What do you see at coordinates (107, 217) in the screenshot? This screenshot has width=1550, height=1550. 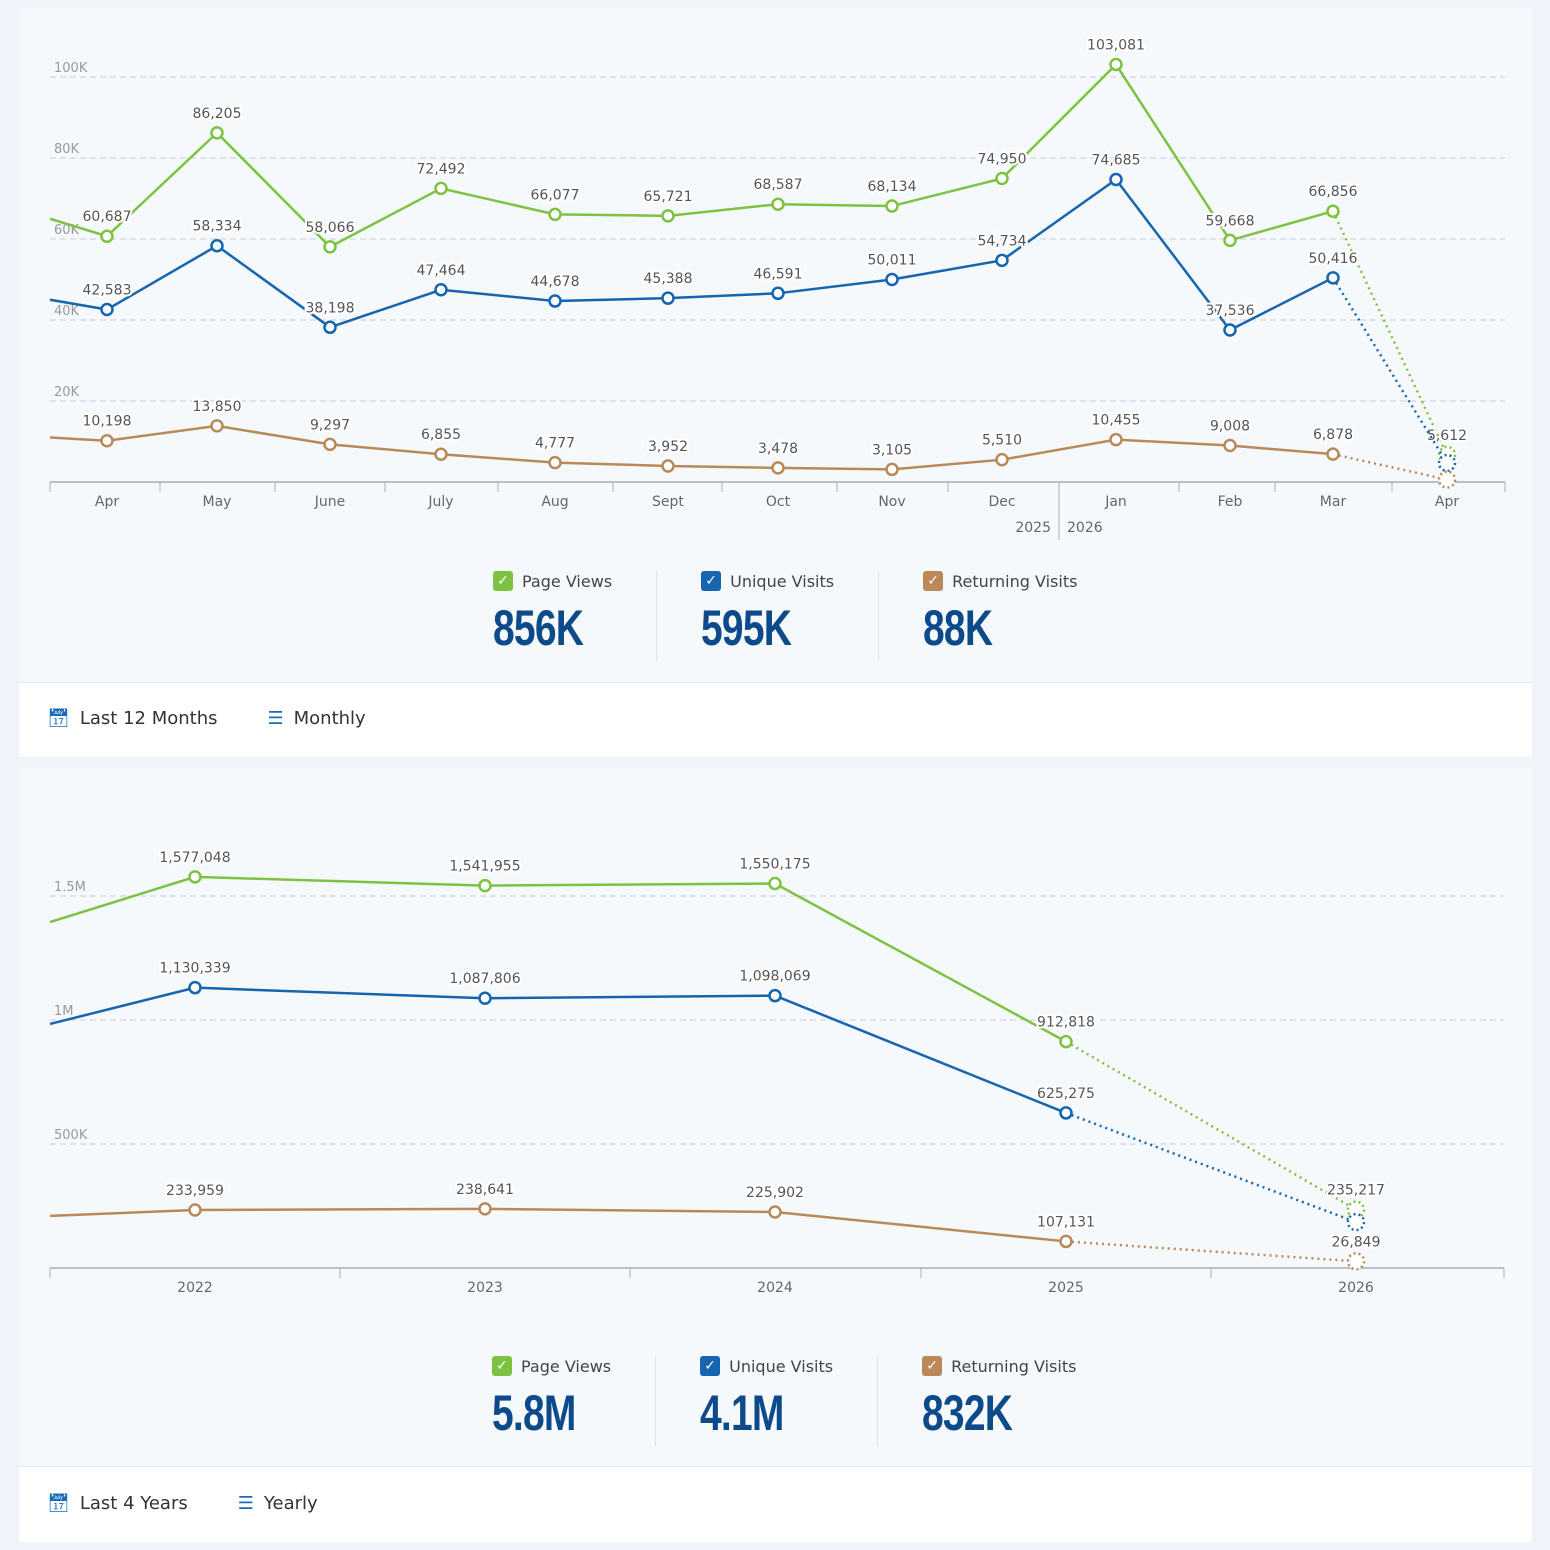 I see `data-label: 60,687` at bounding box center [107, 217].